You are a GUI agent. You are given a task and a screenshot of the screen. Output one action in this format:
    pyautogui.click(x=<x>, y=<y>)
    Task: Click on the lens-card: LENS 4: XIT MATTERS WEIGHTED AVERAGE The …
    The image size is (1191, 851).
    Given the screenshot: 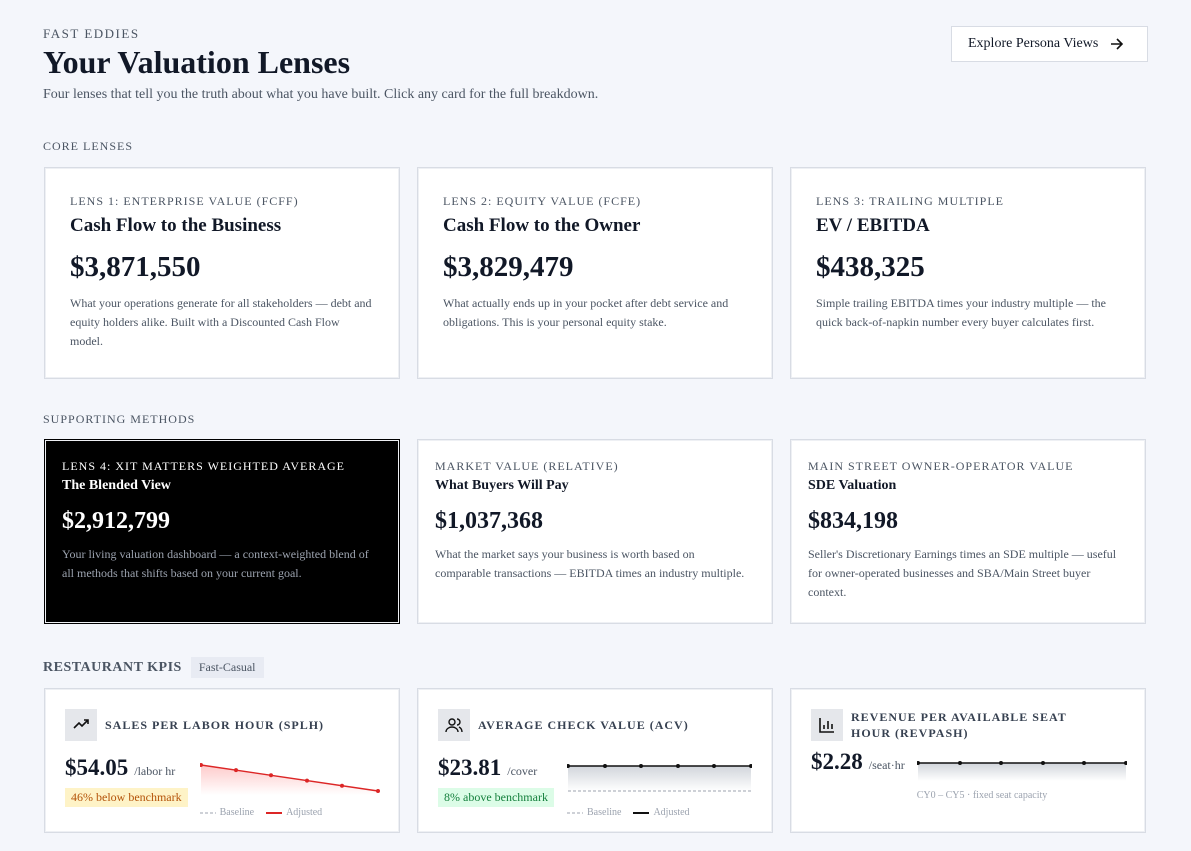 What is the action you would take?
    pyautogui.click(x=222, y=531)
    